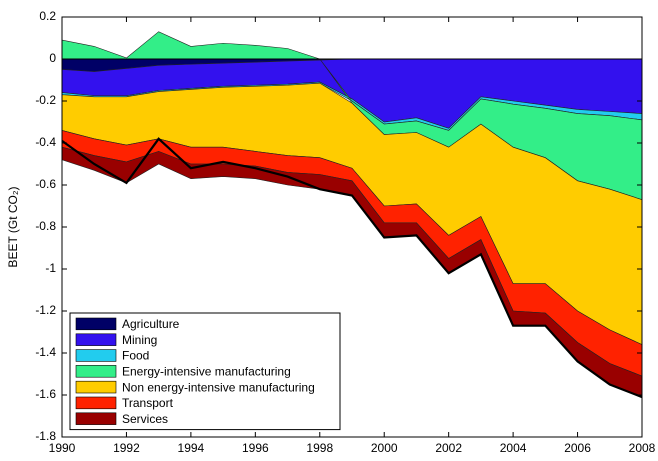 This screenshot has height=461, width=658. I want to click on y-tick-label: -1.2, so click(45, 310).